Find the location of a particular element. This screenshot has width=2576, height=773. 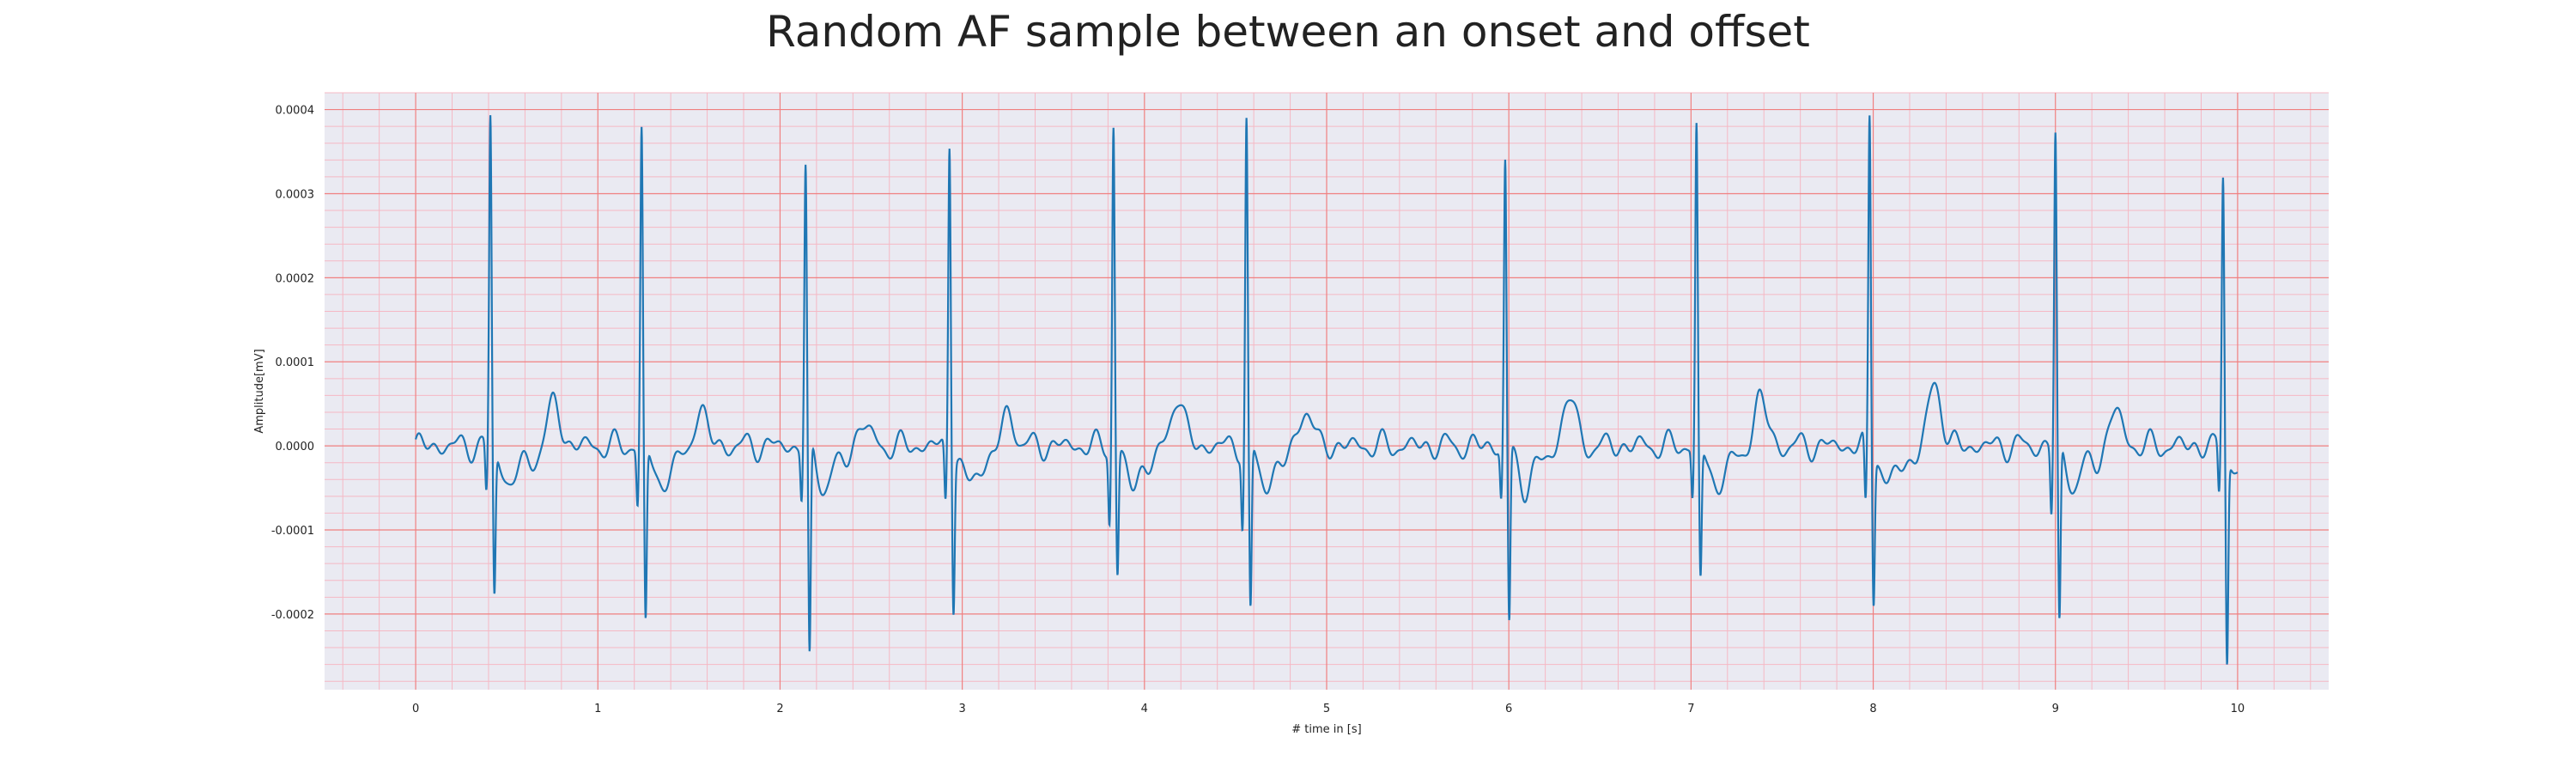

x-tick-label: 0 is located at coordinates (415, 709).